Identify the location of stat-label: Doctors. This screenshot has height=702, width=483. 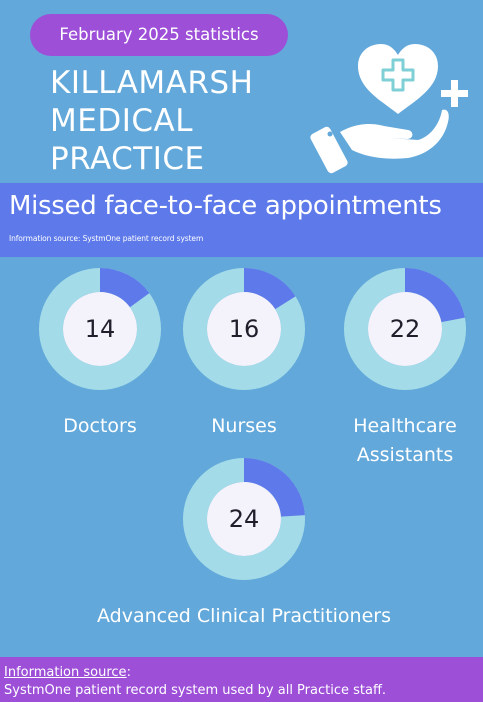
(100, 426).